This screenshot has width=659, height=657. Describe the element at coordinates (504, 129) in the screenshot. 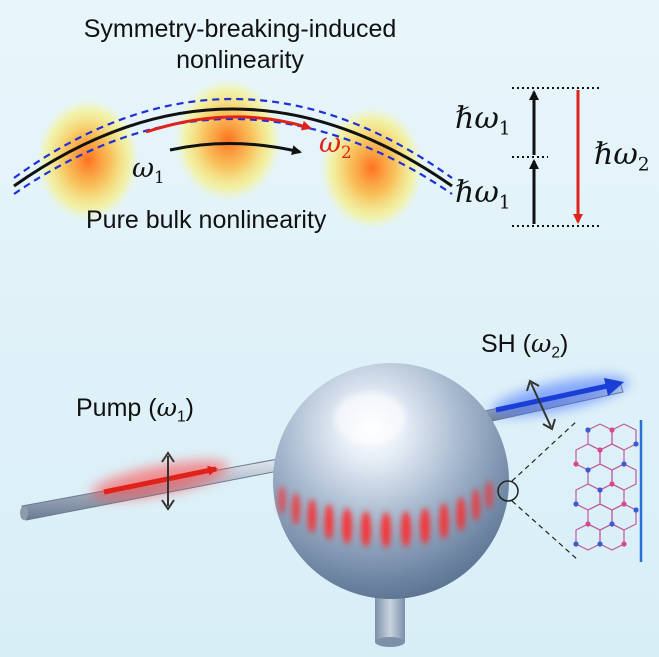

I see `photon-energy-upper-subscript: 1` at that location.